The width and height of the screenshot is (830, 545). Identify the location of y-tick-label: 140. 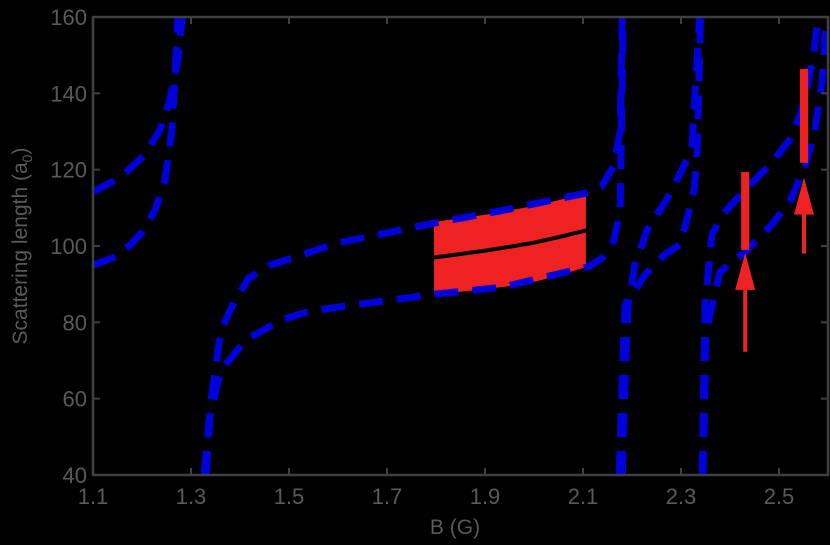
(68, 93).